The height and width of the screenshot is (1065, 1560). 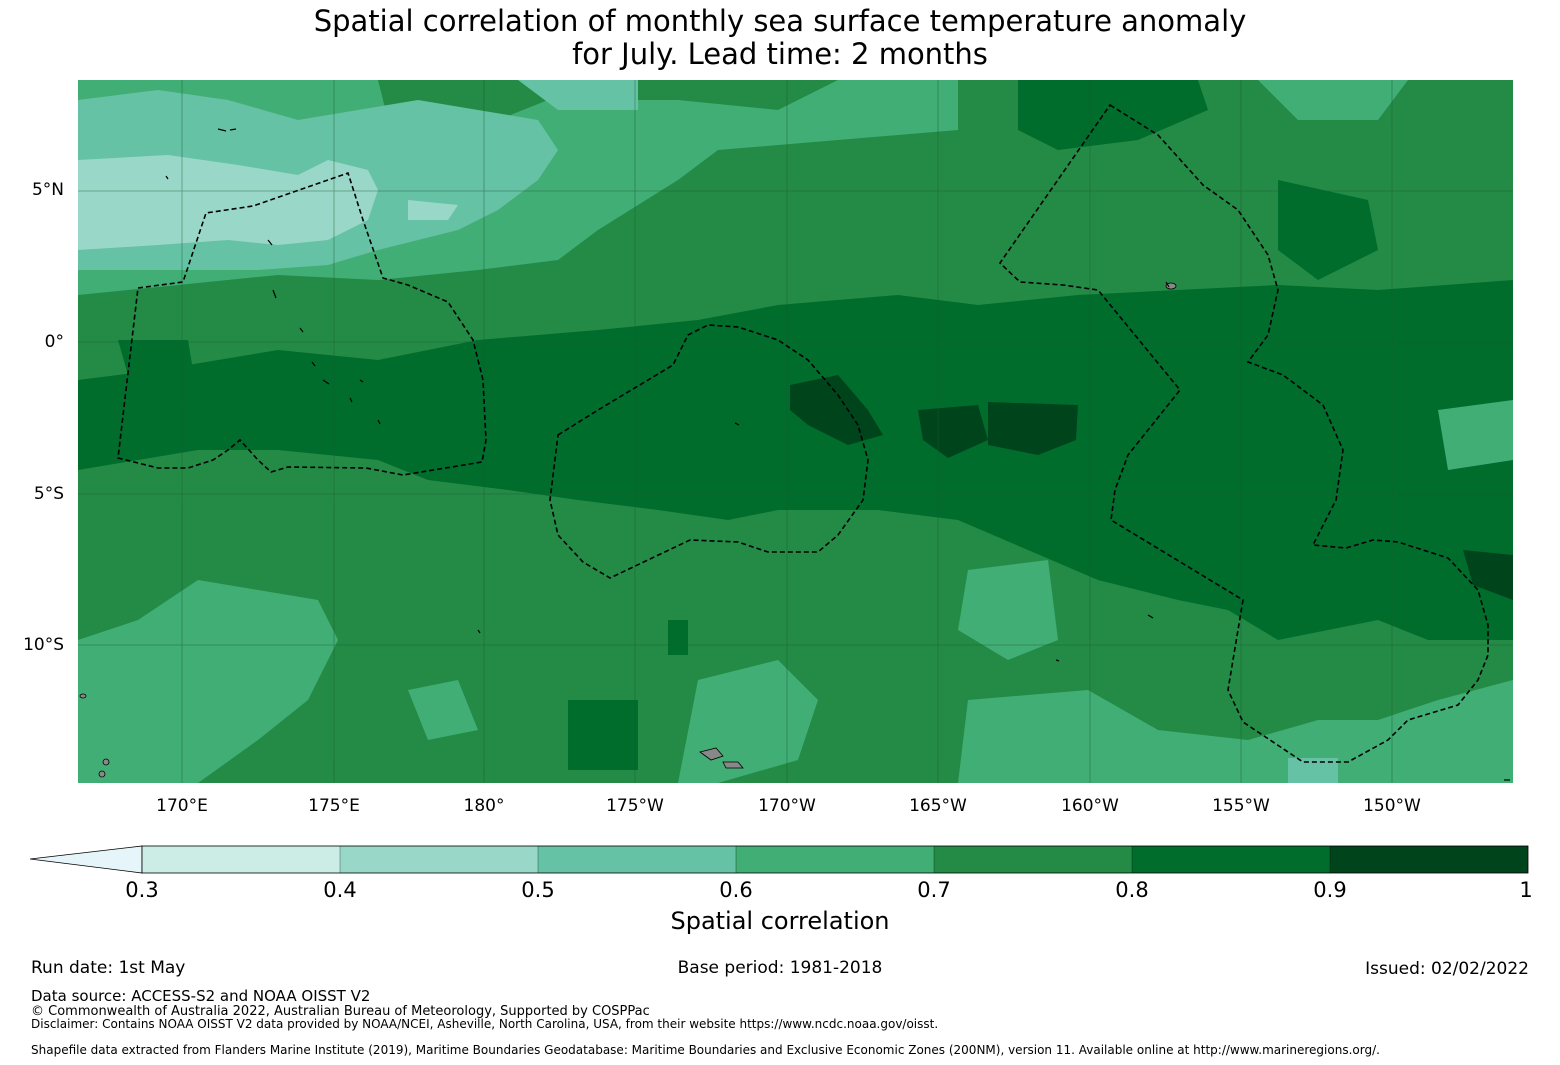 What do you see at coordinates (787, 806) in the screenshot?
I see `lon-label-170w: 170°W` at bounding box center [787, 806].